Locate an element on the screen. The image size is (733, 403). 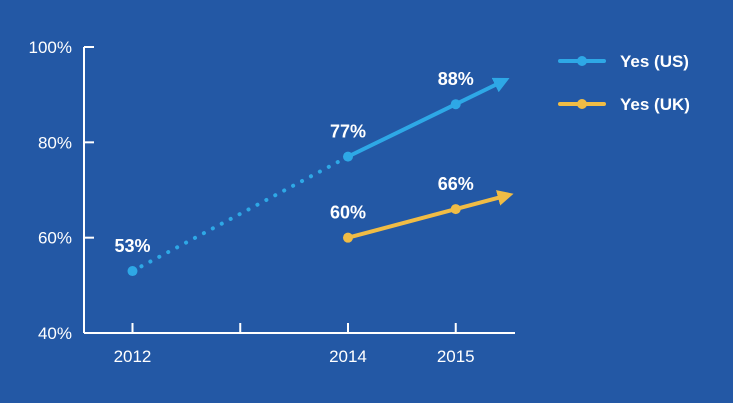
series-uk-label-2015: 66% is located at coordinates (456, 184).